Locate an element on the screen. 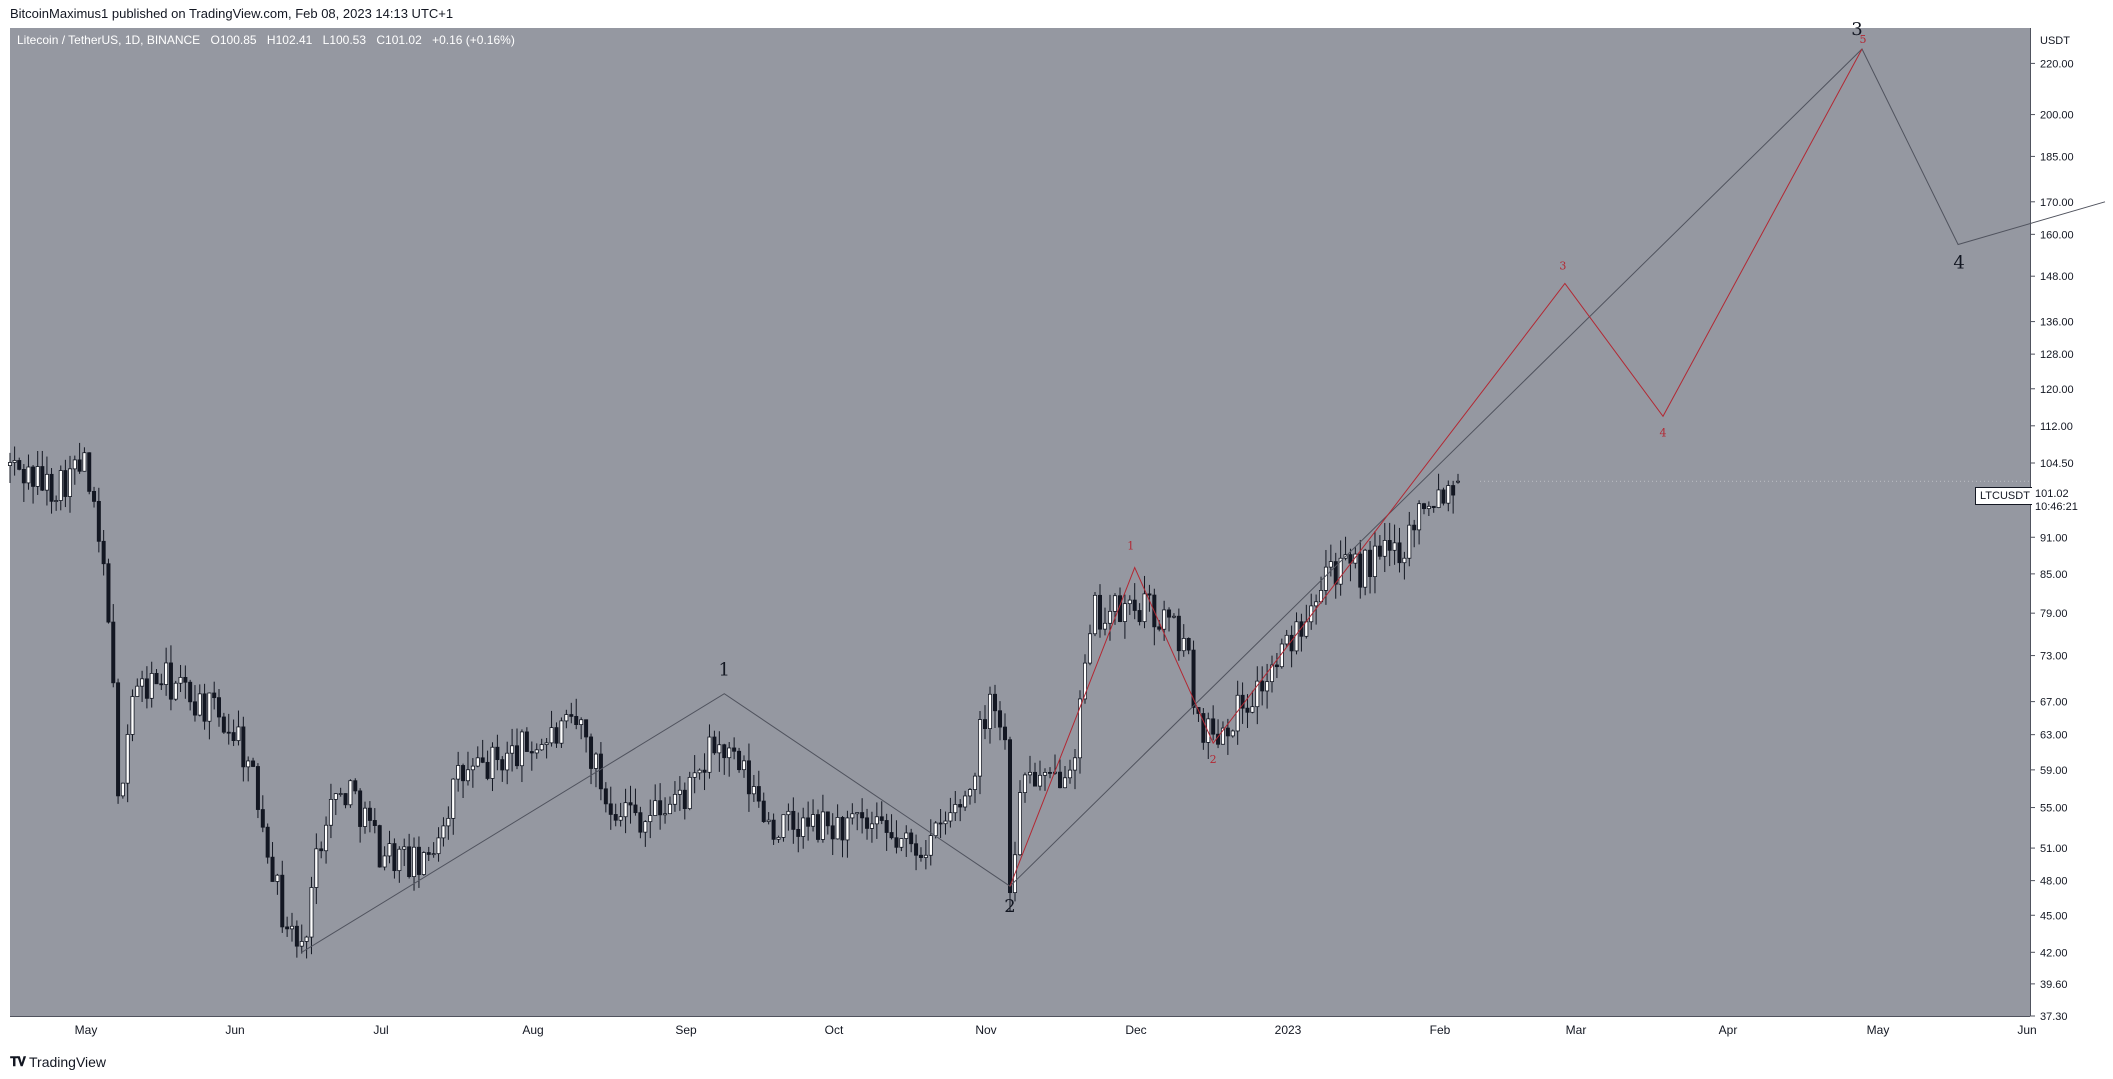 Image resolution: width=2113 pixels, height=1079 pixels. legend-symbol: Litecoin / TetherUS, 1D, BINANCE is located at coordinates (109, 40).